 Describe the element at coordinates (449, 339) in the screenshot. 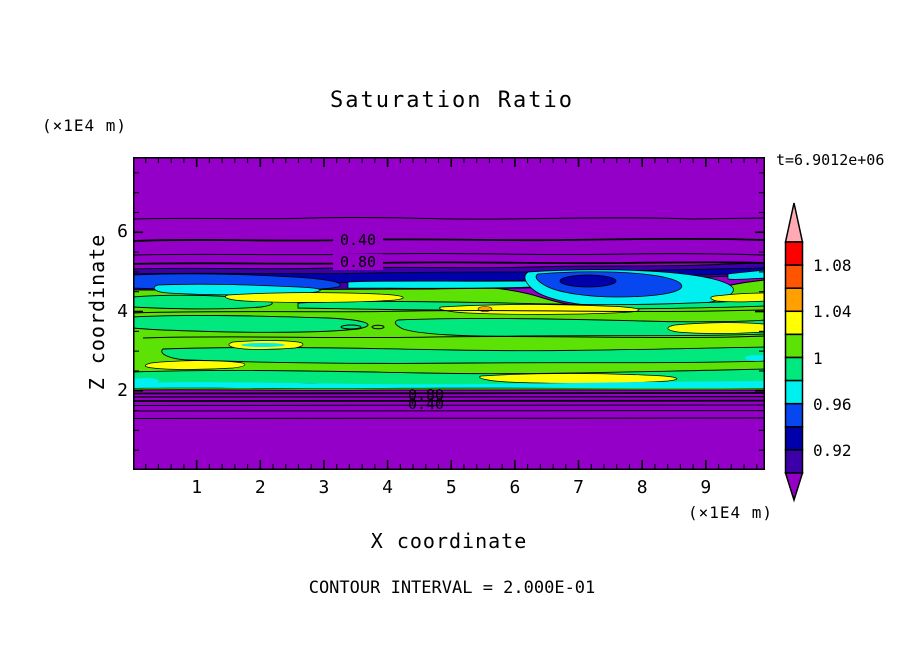

I see `cyan-streaks` at that location.